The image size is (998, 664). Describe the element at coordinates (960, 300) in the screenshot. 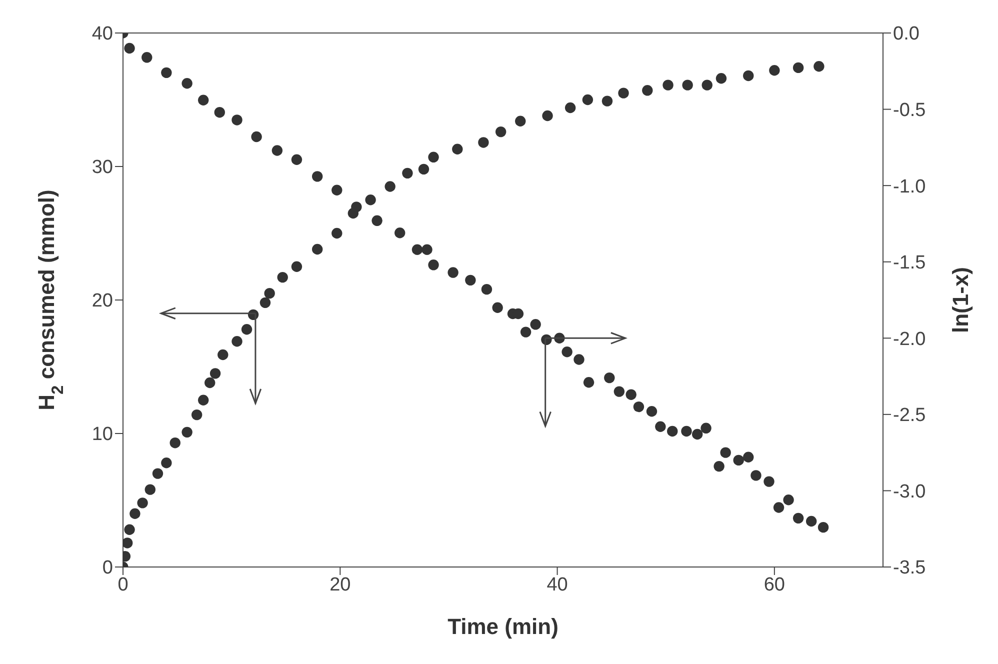

I see `y2-axis-title: ln(1-x)` at that location.